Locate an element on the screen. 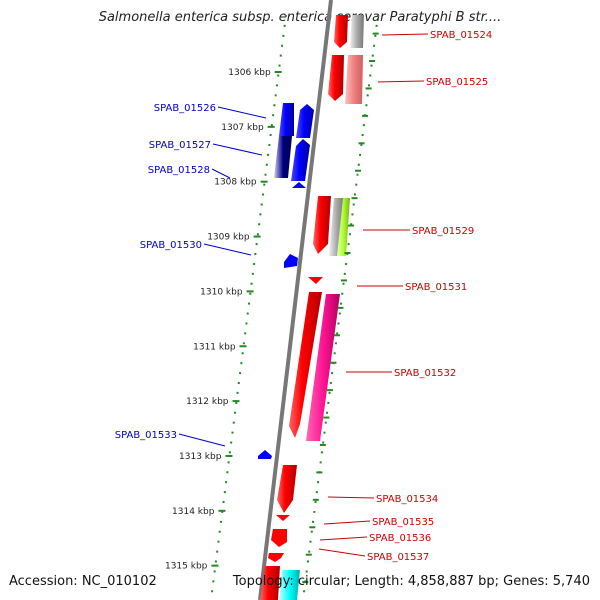 Image resolution: width=600 pixels, height=600 pixels. gene-label-SPAB_01530: SPAB_01530 is located at coordinates (171, 245).